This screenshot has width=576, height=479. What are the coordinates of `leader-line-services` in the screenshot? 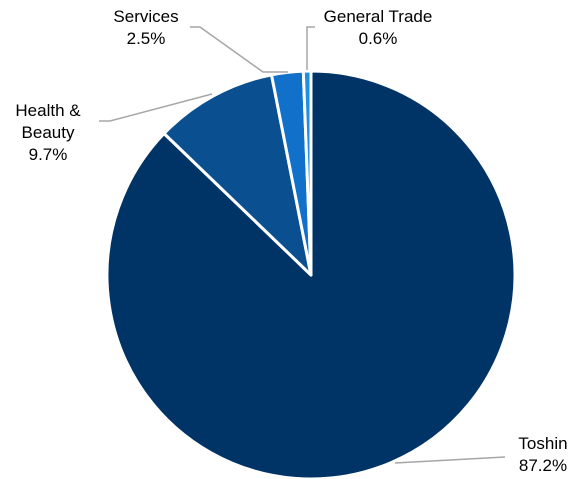 It's located at (239, 49).